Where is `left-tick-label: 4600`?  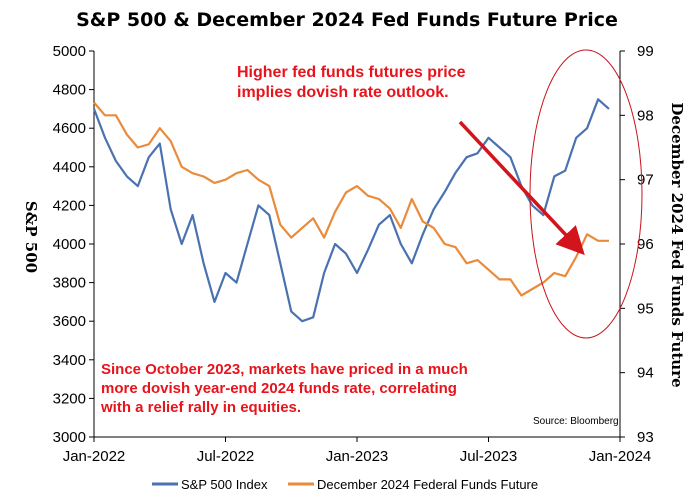
left-tick-label: 4600 is located at coordinates (69, 128).